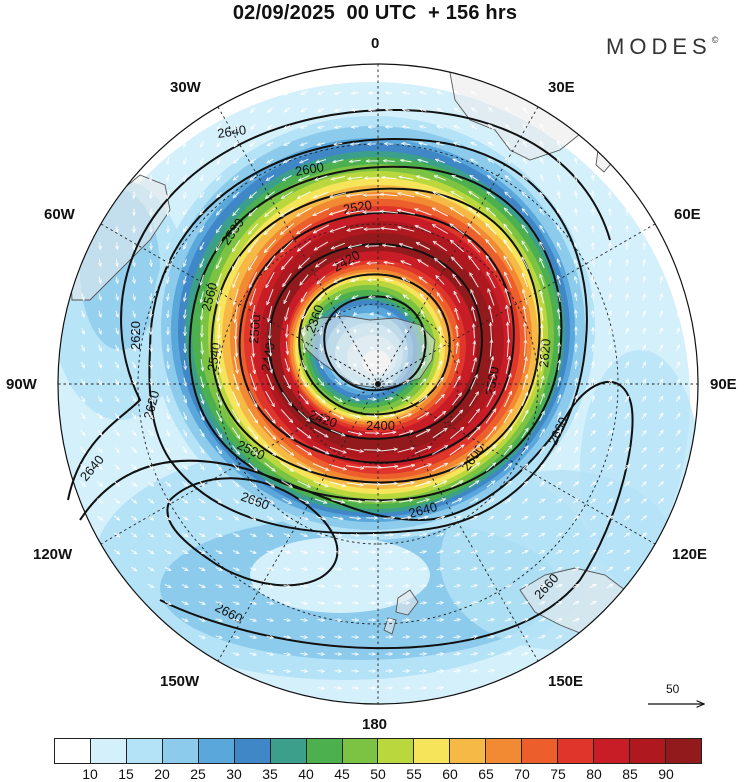  What do you see at coordinates (678, 699) in the screenshot?
I see `vector-ref-arrow` at bounding box center [678, 699].